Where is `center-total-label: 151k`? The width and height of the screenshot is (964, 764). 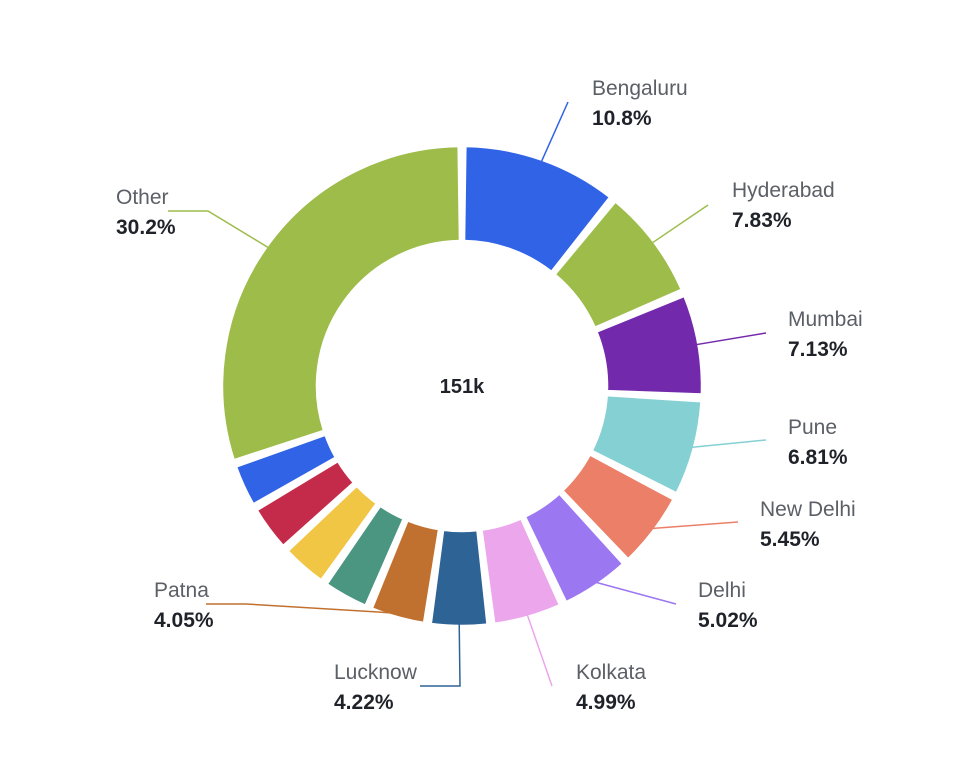
center-total-label: 151k is located at coordinates (462, 387).